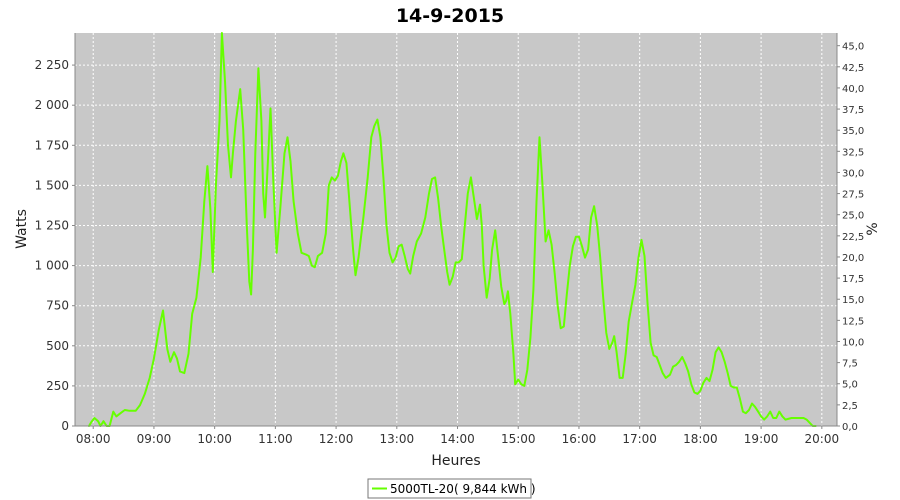 The image size is (900, 500). What do you see at coordinates (853, 173) in the screenshot?
I see `y2-tick-label: 30,0` at bounding box center [853, 173].